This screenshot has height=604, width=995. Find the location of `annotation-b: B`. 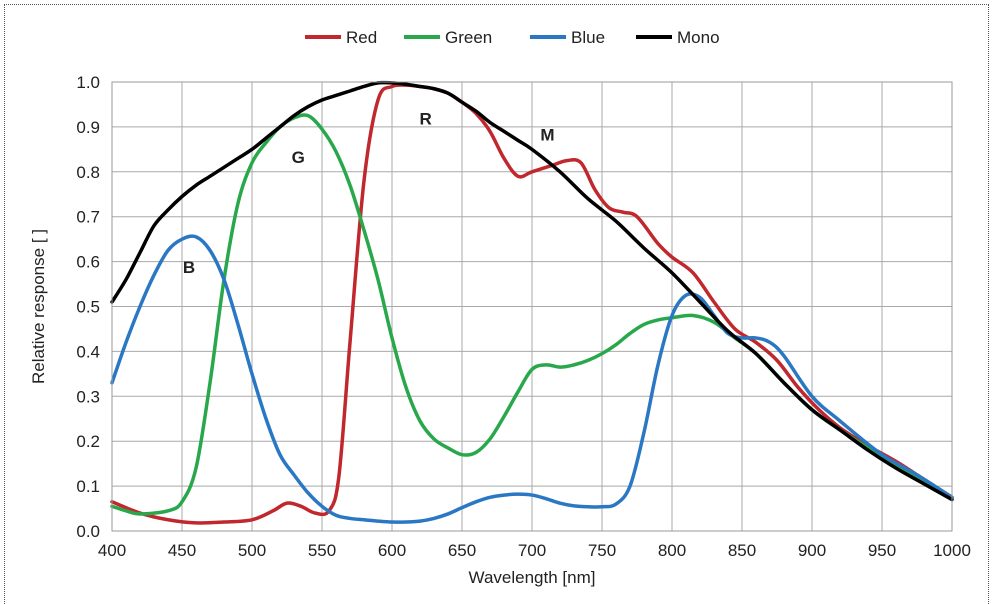

annotation-b: B is located at coordinates (189, 267).